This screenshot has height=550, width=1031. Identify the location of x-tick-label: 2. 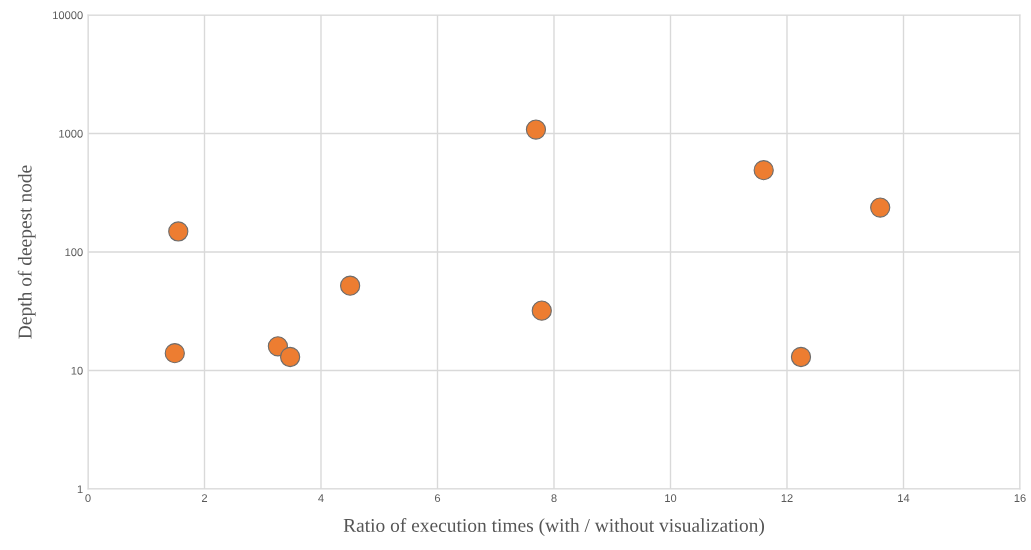
(204, 498).